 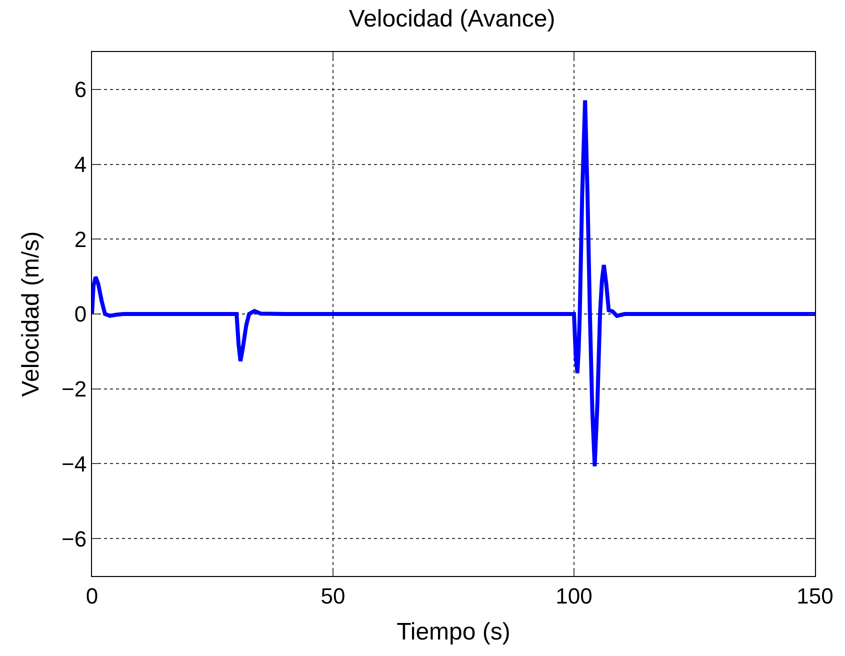 I want to click on y-tick-label: 6, so click(x=80, y=89).